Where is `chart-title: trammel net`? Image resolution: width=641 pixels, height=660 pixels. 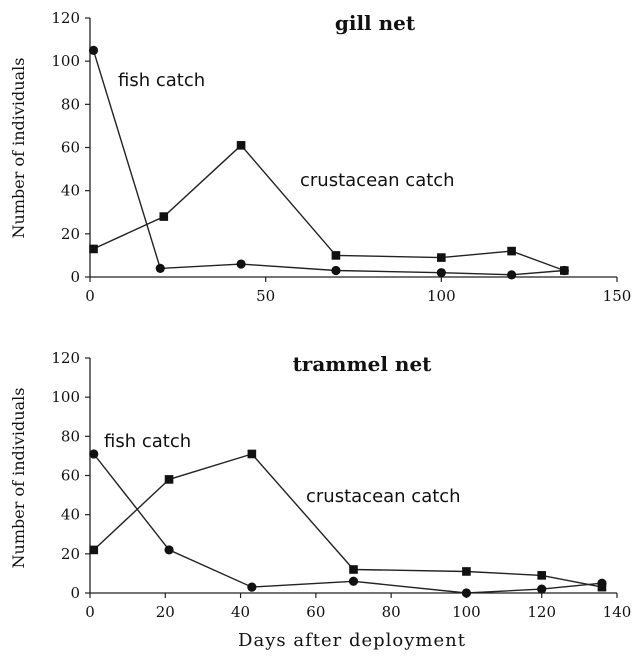
chart-title: trammel net is located at coordinates (363, 364).